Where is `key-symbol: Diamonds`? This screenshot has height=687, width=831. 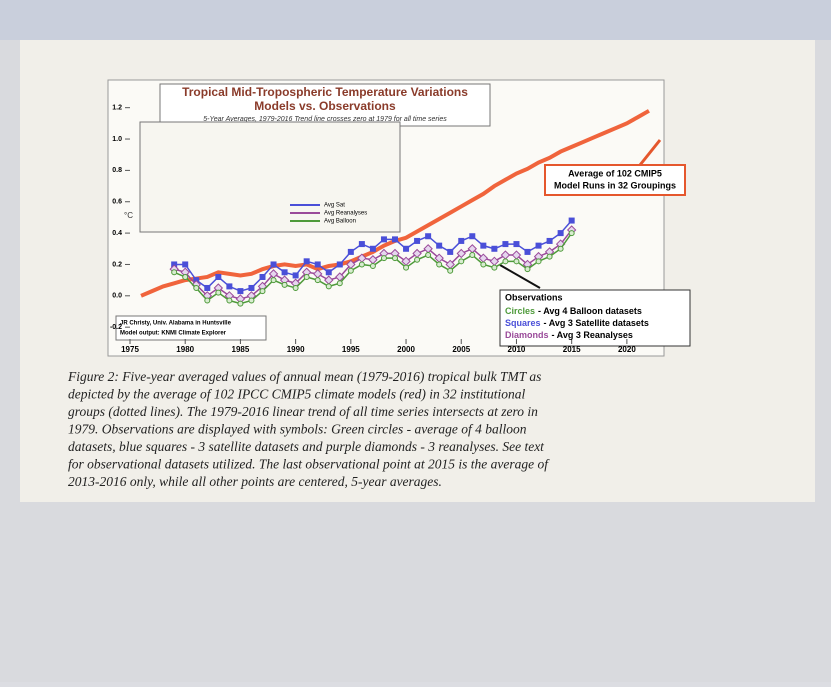 key-symbol: Diamonds is located at coordinates (527, 335).